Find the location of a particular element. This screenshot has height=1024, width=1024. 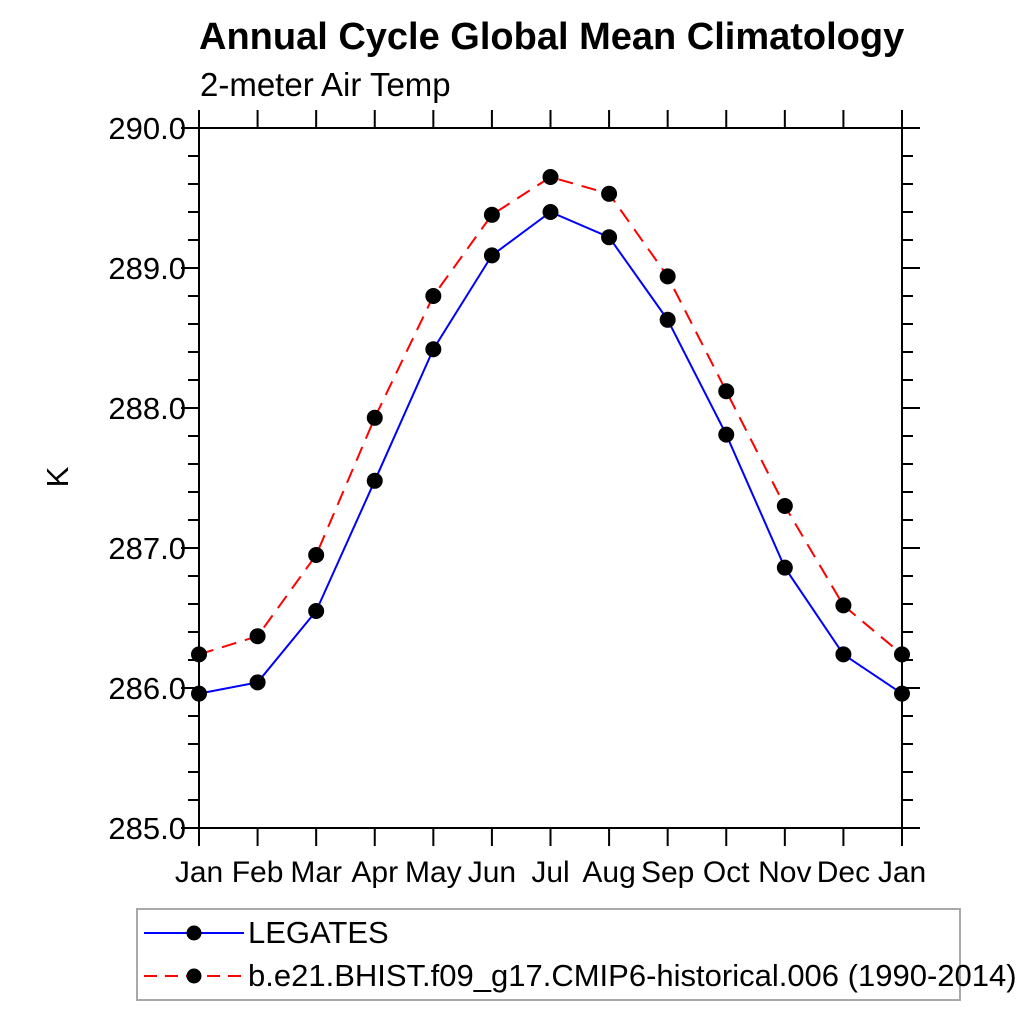

legend-line-sample-solid-icon is located at coordinates (194, 933).